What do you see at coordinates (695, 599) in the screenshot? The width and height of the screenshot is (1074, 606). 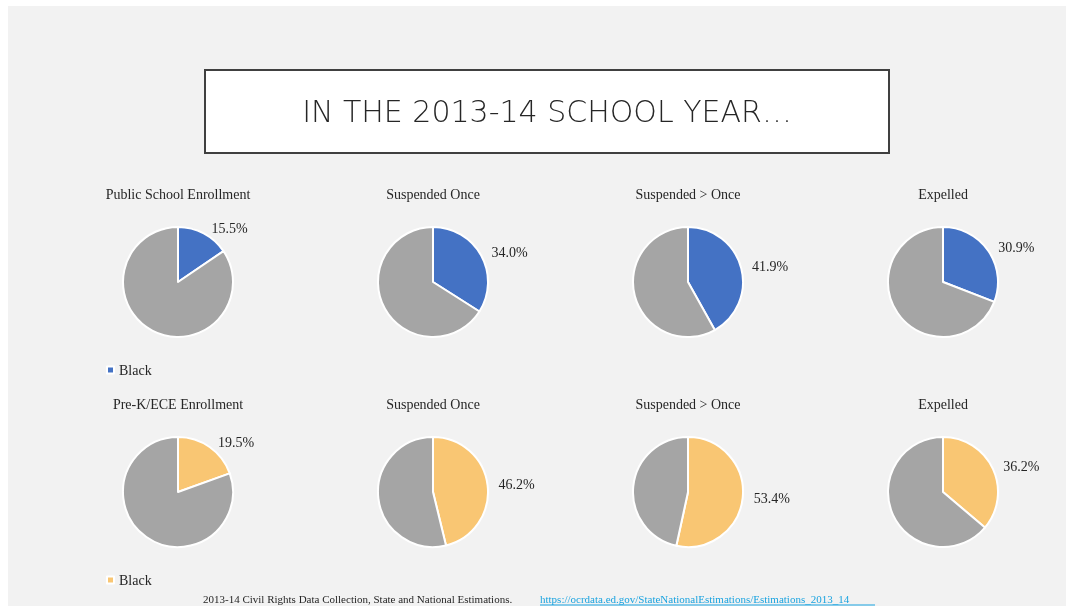 I see `text: https://ocrdata.ed.gov/StateNationalEstimations/Estimations_2013_14` at bounding box center [695, 599].